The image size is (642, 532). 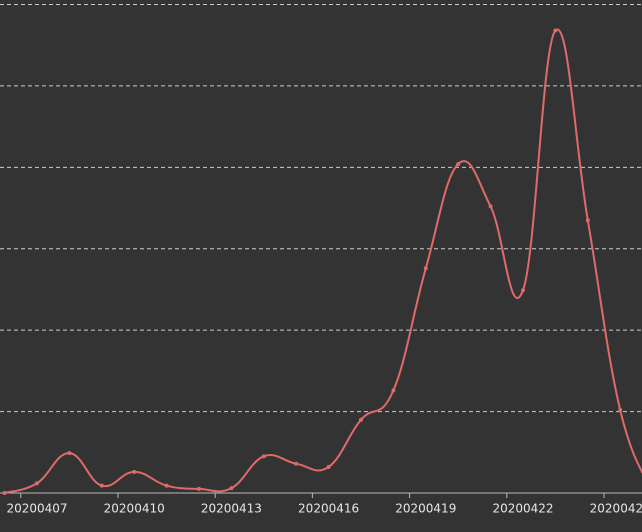 What do you see at coordinates (425, 509) in the screenshot?
I see `x-tick-label: 20200419` at bounding box center [425, 509].